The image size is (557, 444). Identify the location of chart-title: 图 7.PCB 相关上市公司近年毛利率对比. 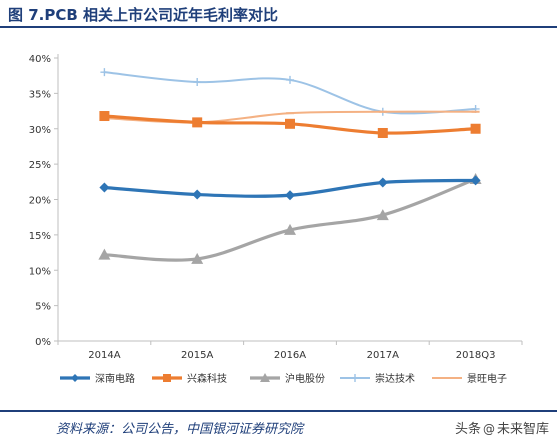
(143, 15).